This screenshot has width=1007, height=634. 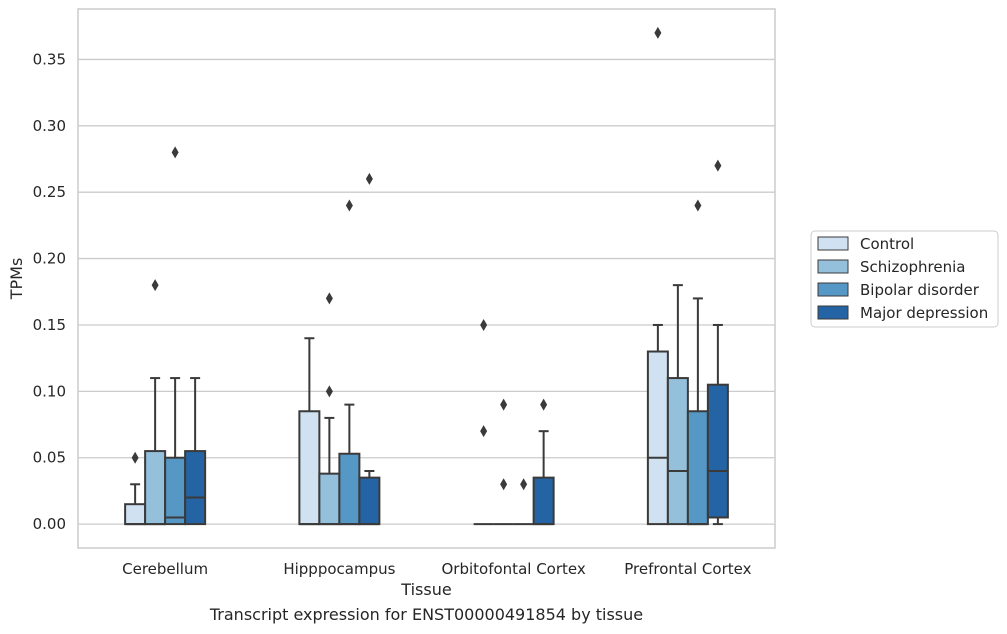 What do you see at coordinates (887, 244) in the screenshot?
I see `legend-label: Control` at bounding box center [887, 244].